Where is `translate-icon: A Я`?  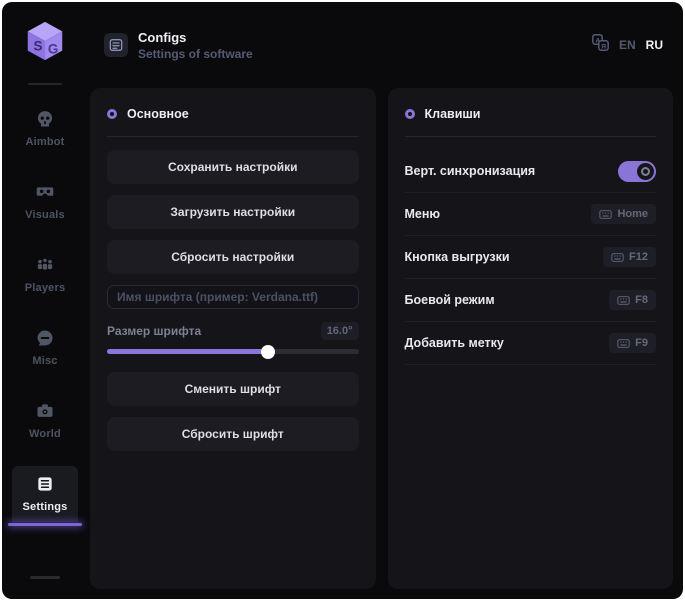 translate-icon: A Я is located at coordinates (600, 45).